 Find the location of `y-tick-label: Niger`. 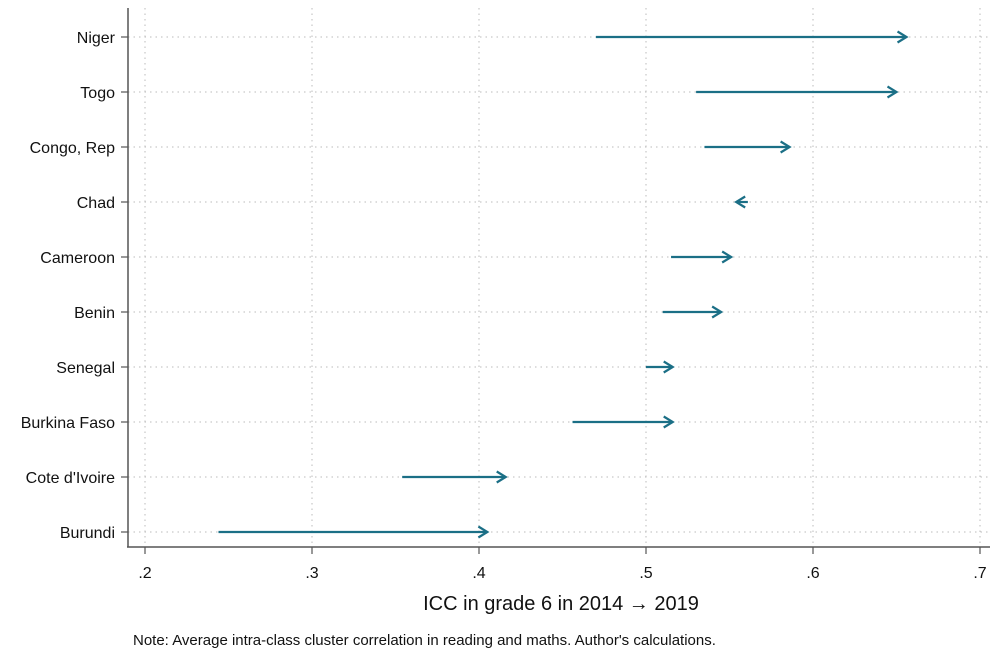

y-tick-label: Niger is located at coordinates (96, 38).